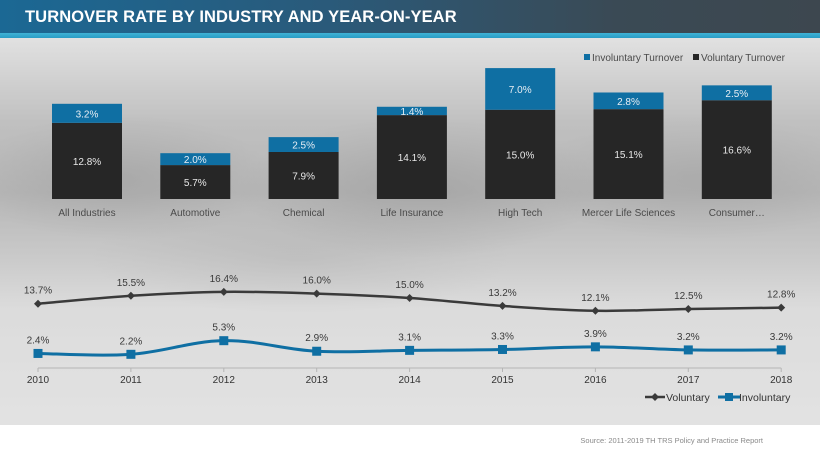 This screenshot has width=820, height=461. I want to click on bar-voluntary-label: 15.1%, so click(628, 155).